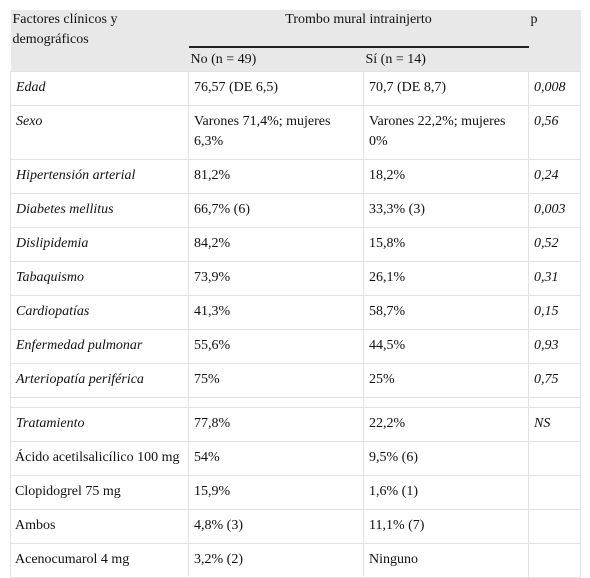 Image resolution: width=590 pixels, height=578 pixels. I want to click on table-cell: 22,2%, so click(446, 424).